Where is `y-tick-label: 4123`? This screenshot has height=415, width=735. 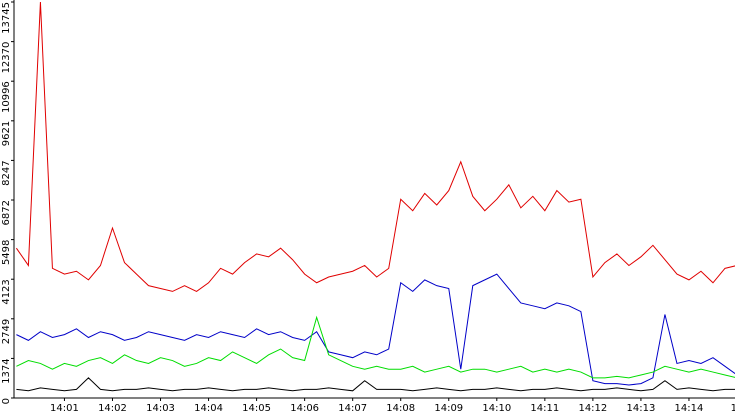
y-tick-label: 4123 is located at coordinates (6, 291).